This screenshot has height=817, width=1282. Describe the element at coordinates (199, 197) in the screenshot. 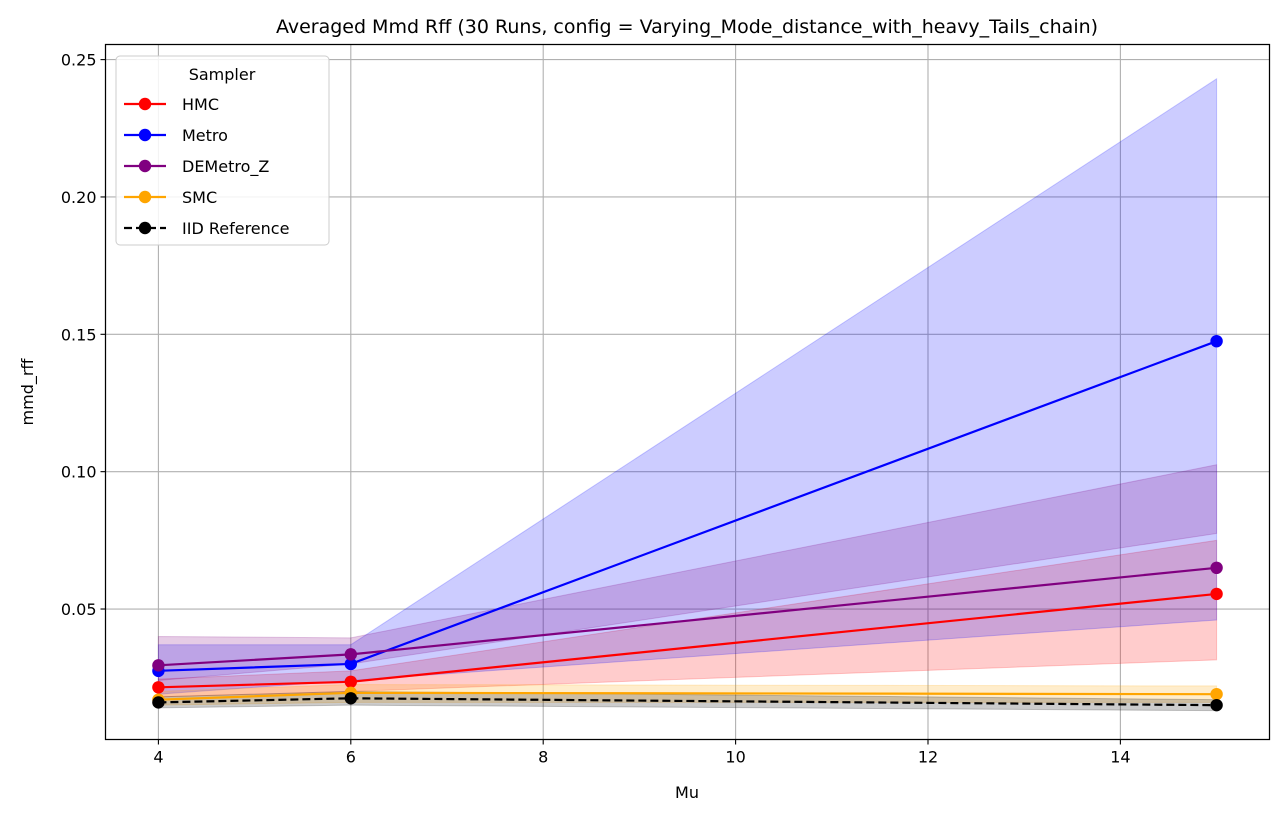

I see `legend-label-smc: SMC` at that location.